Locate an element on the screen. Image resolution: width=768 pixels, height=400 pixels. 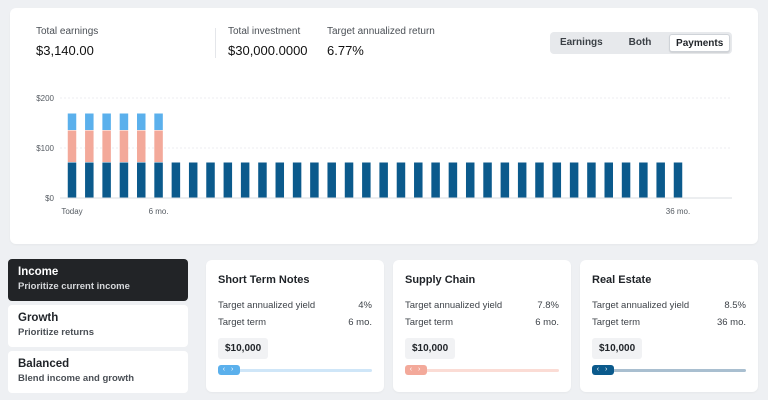
yield-value: 7.8% is located at coordinates (548, 305).